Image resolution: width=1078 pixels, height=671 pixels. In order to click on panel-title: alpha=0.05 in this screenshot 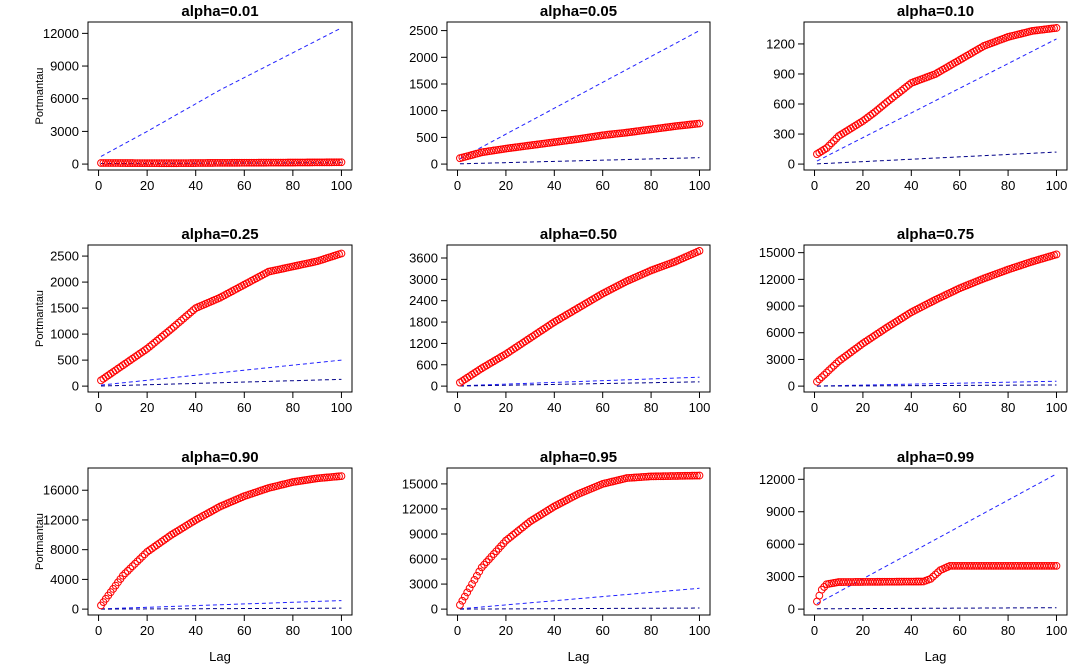, I will do `click(578, 11)`.